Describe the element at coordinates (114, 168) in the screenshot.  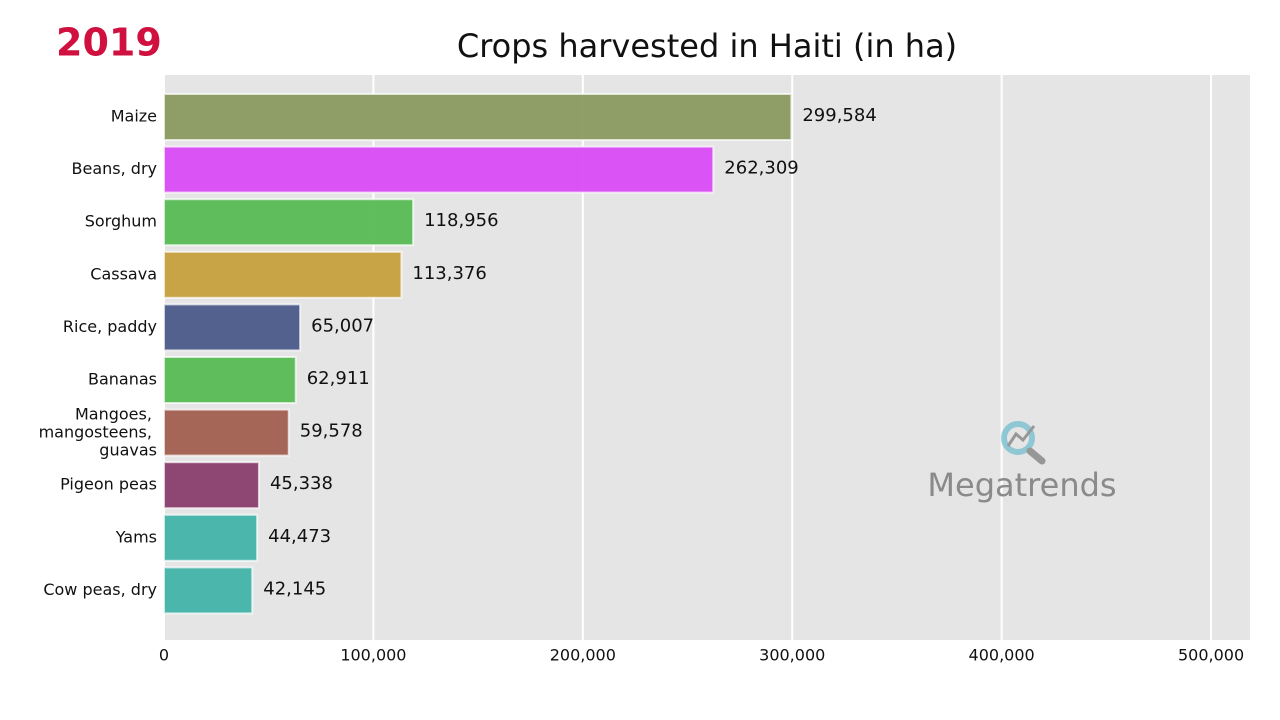
I see `y-tick-label: Beans, dry` at that location.